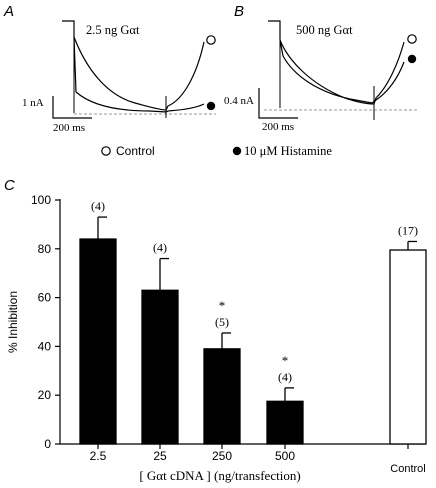 This screenshot has height=488, width=436. Describe the element at coordinates (33, 103) in the screenshot. I see `panel-a-scale-current: 1 nA` at that location.